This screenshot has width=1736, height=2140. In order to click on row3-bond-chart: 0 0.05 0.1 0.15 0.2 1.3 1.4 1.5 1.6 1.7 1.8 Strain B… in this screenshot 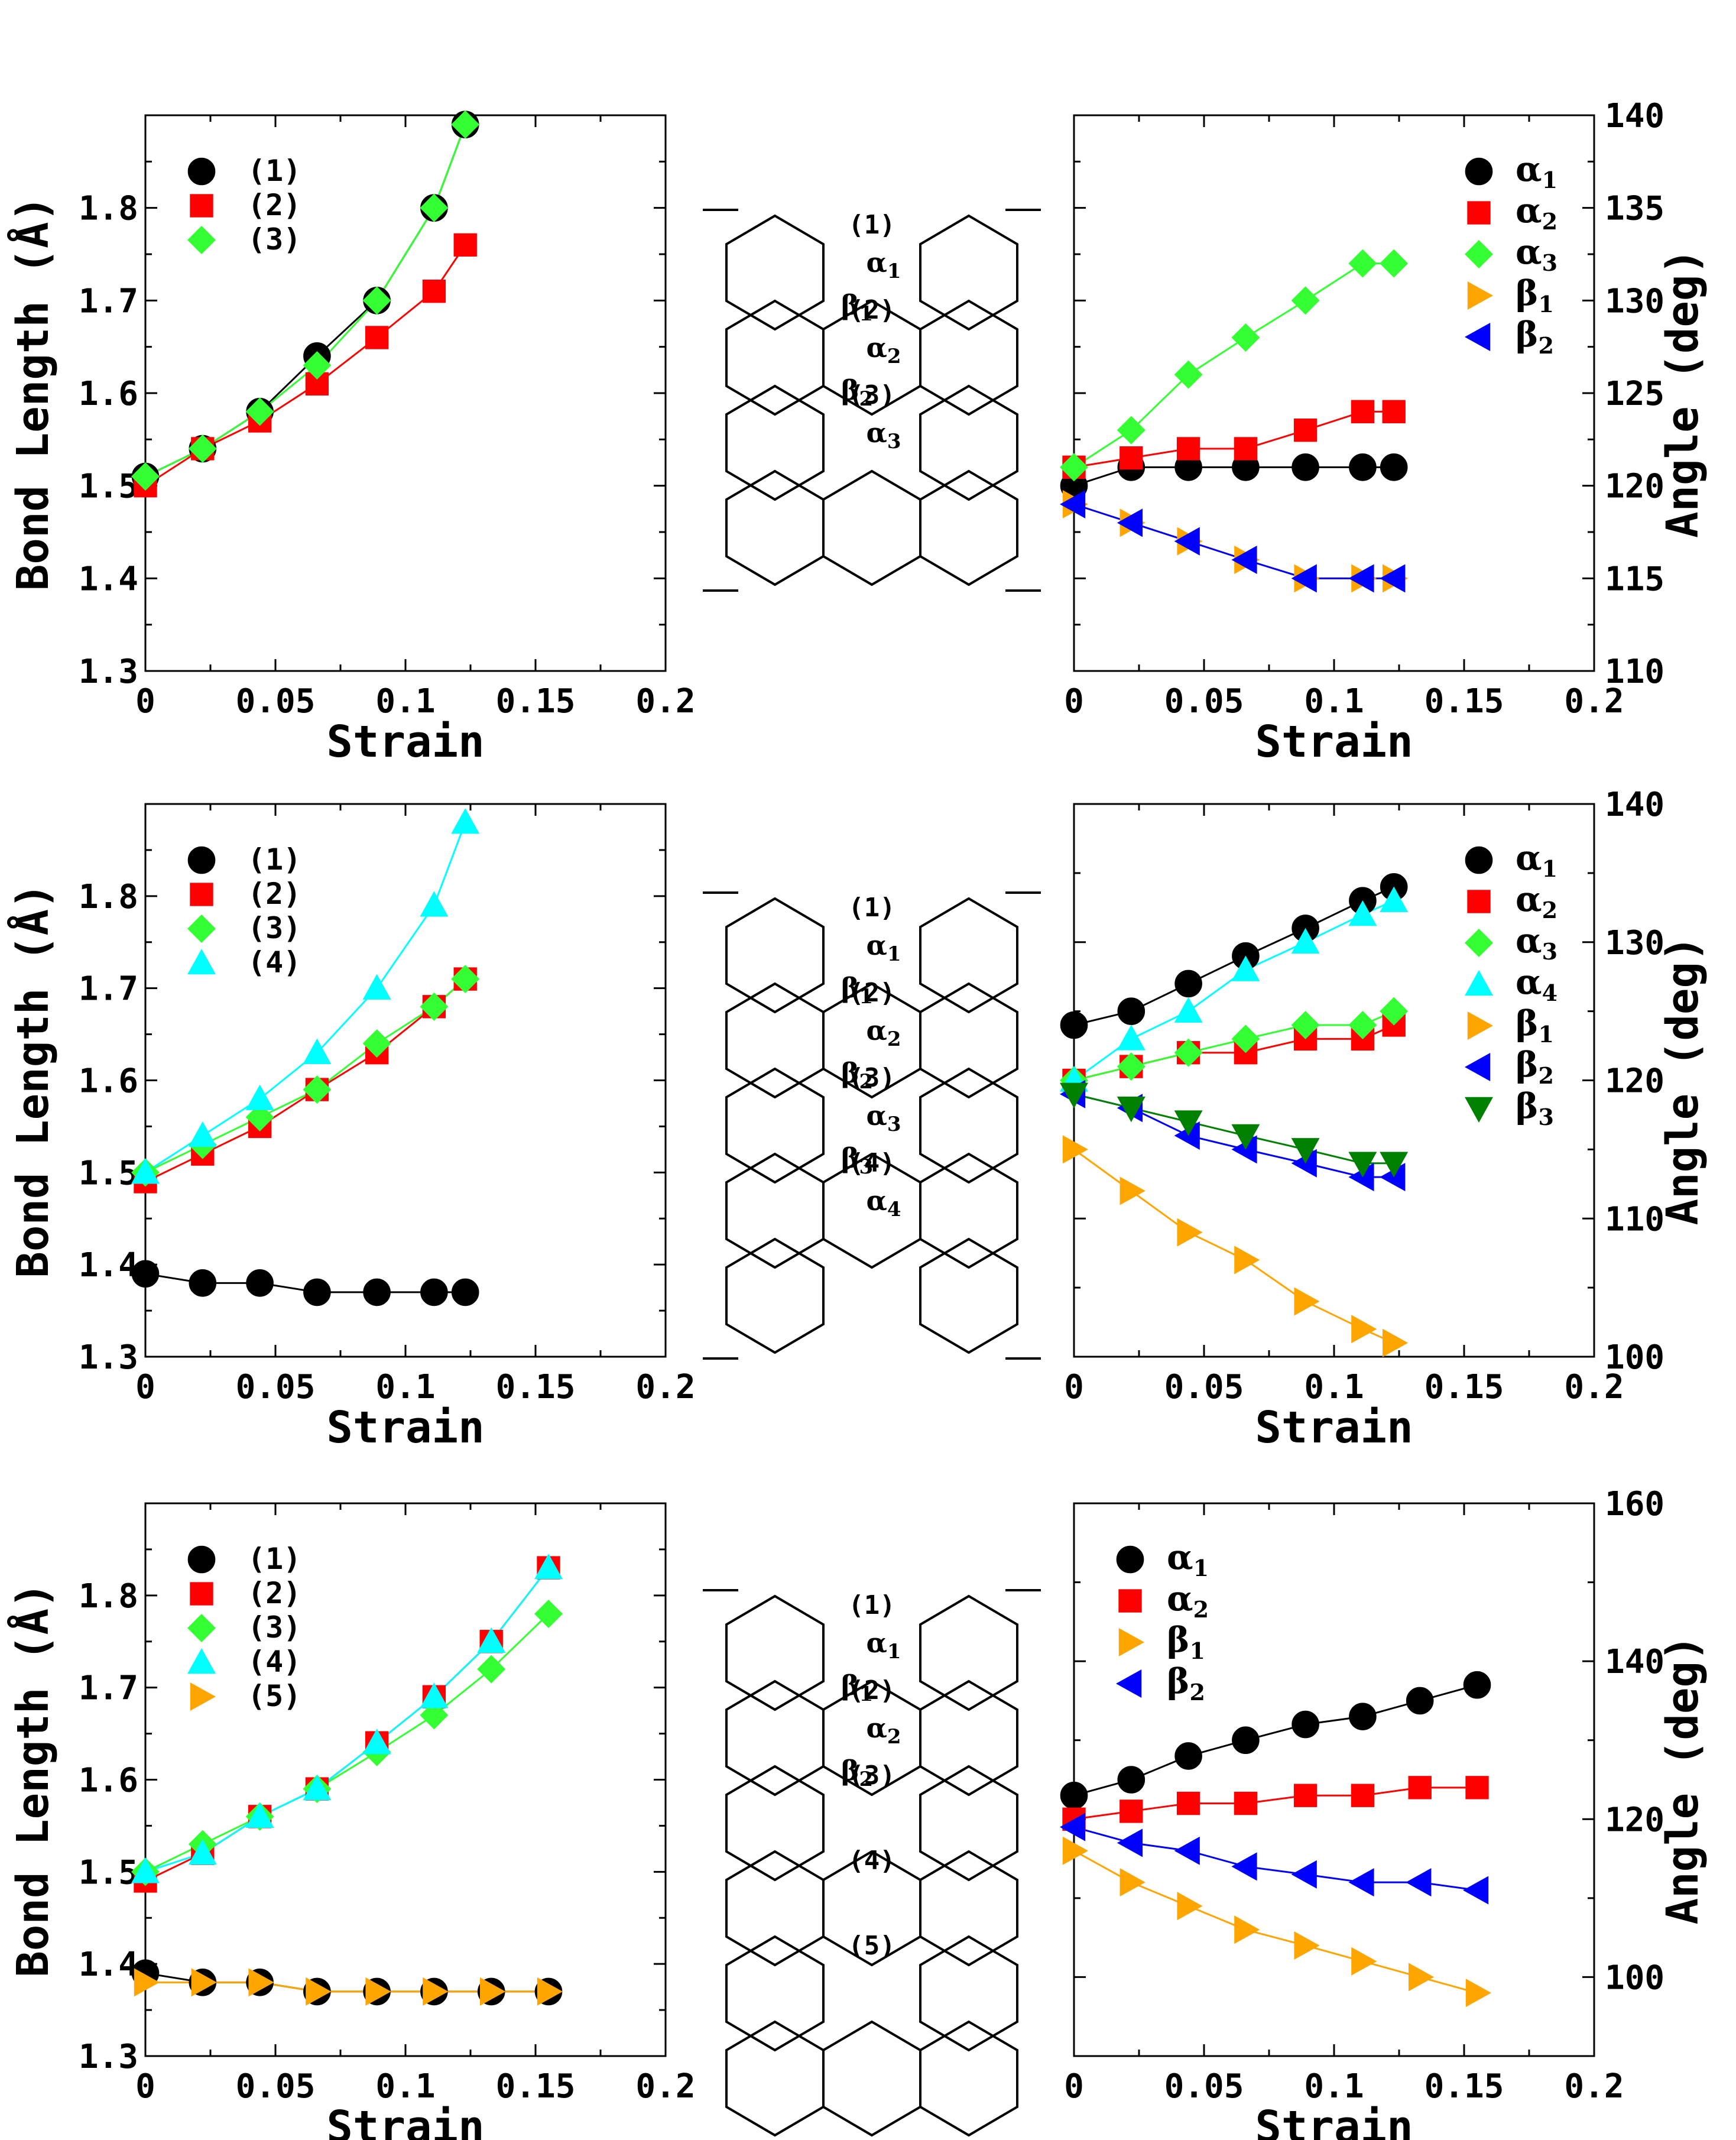, I will do `click(351, 1821)`.